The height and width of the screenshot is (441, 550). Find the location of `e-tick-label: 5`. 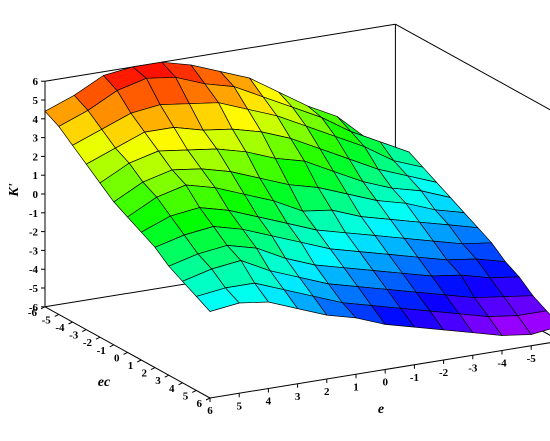

e-tick-label: 5 is located at coordinates (239, 406).